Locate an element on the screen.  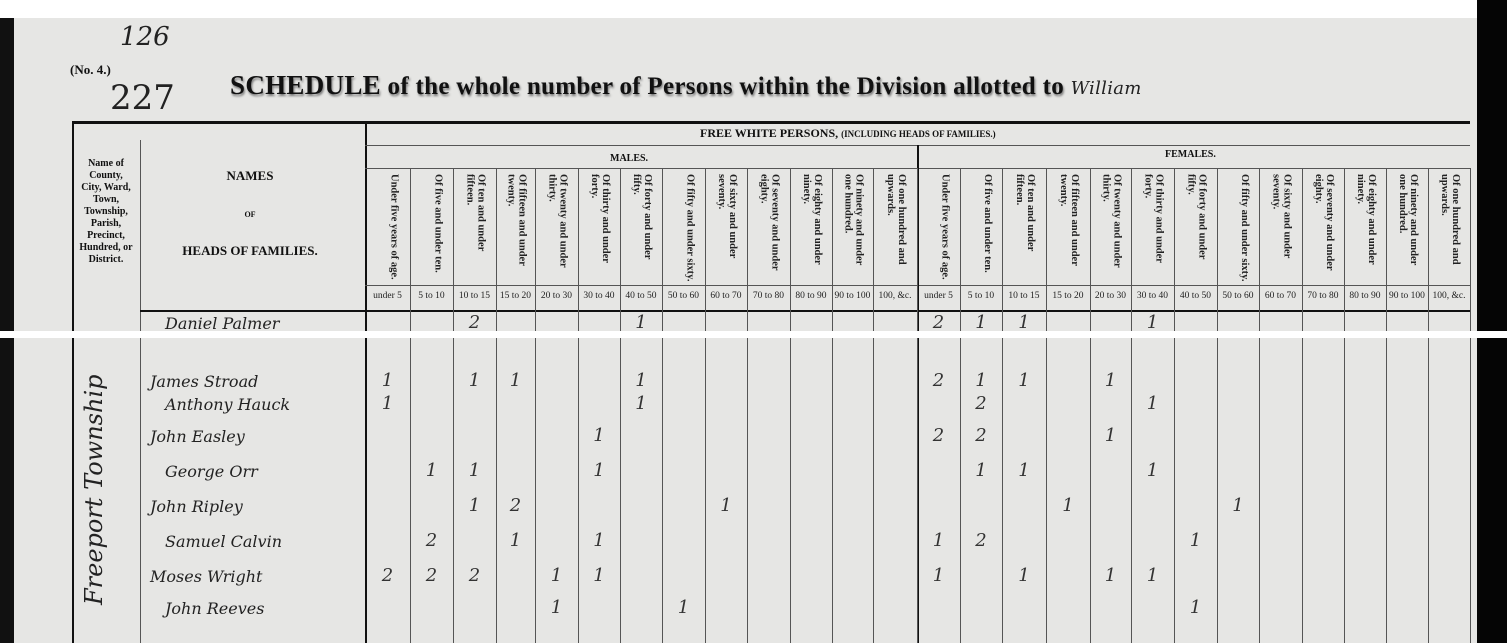
head-of-family-name: John Reeves is located at coordinates (215, 608).